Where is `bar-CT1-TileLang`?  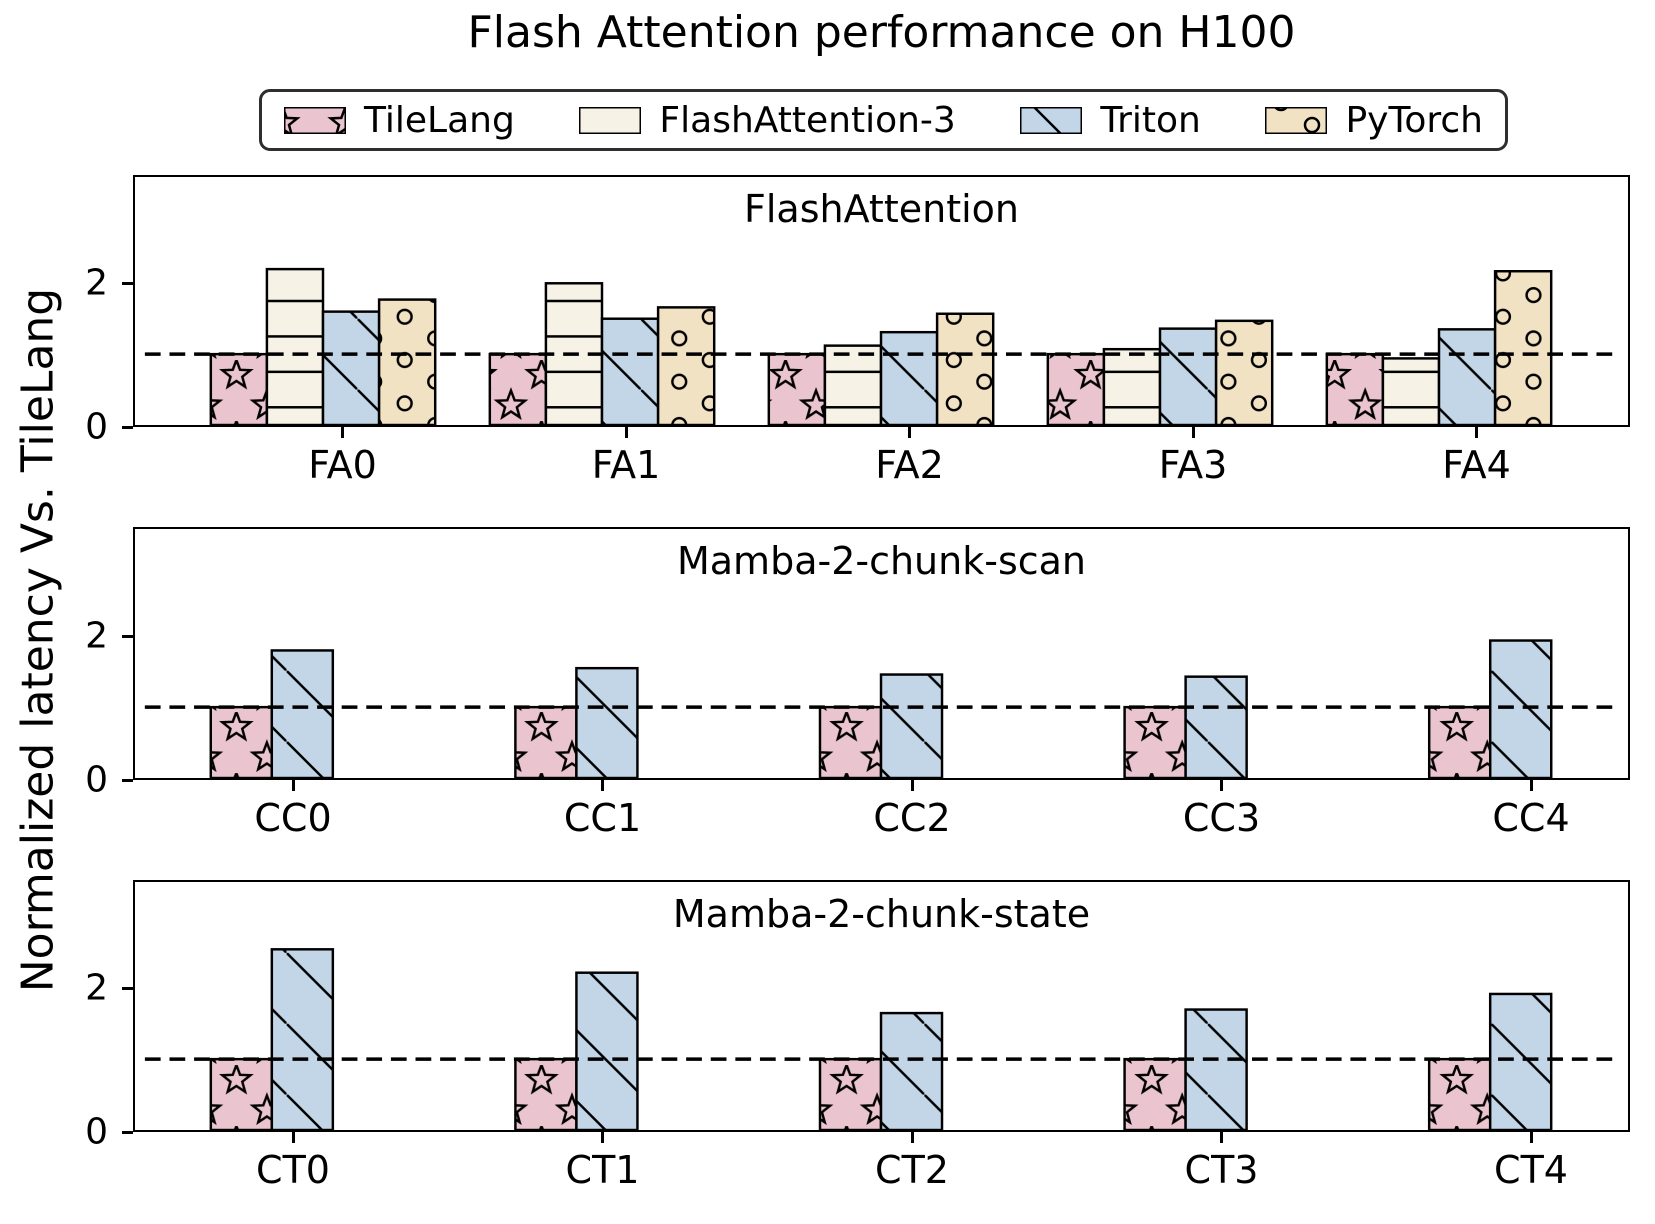 bar-CT1-TileLang is located at coordinates (546, 1093).